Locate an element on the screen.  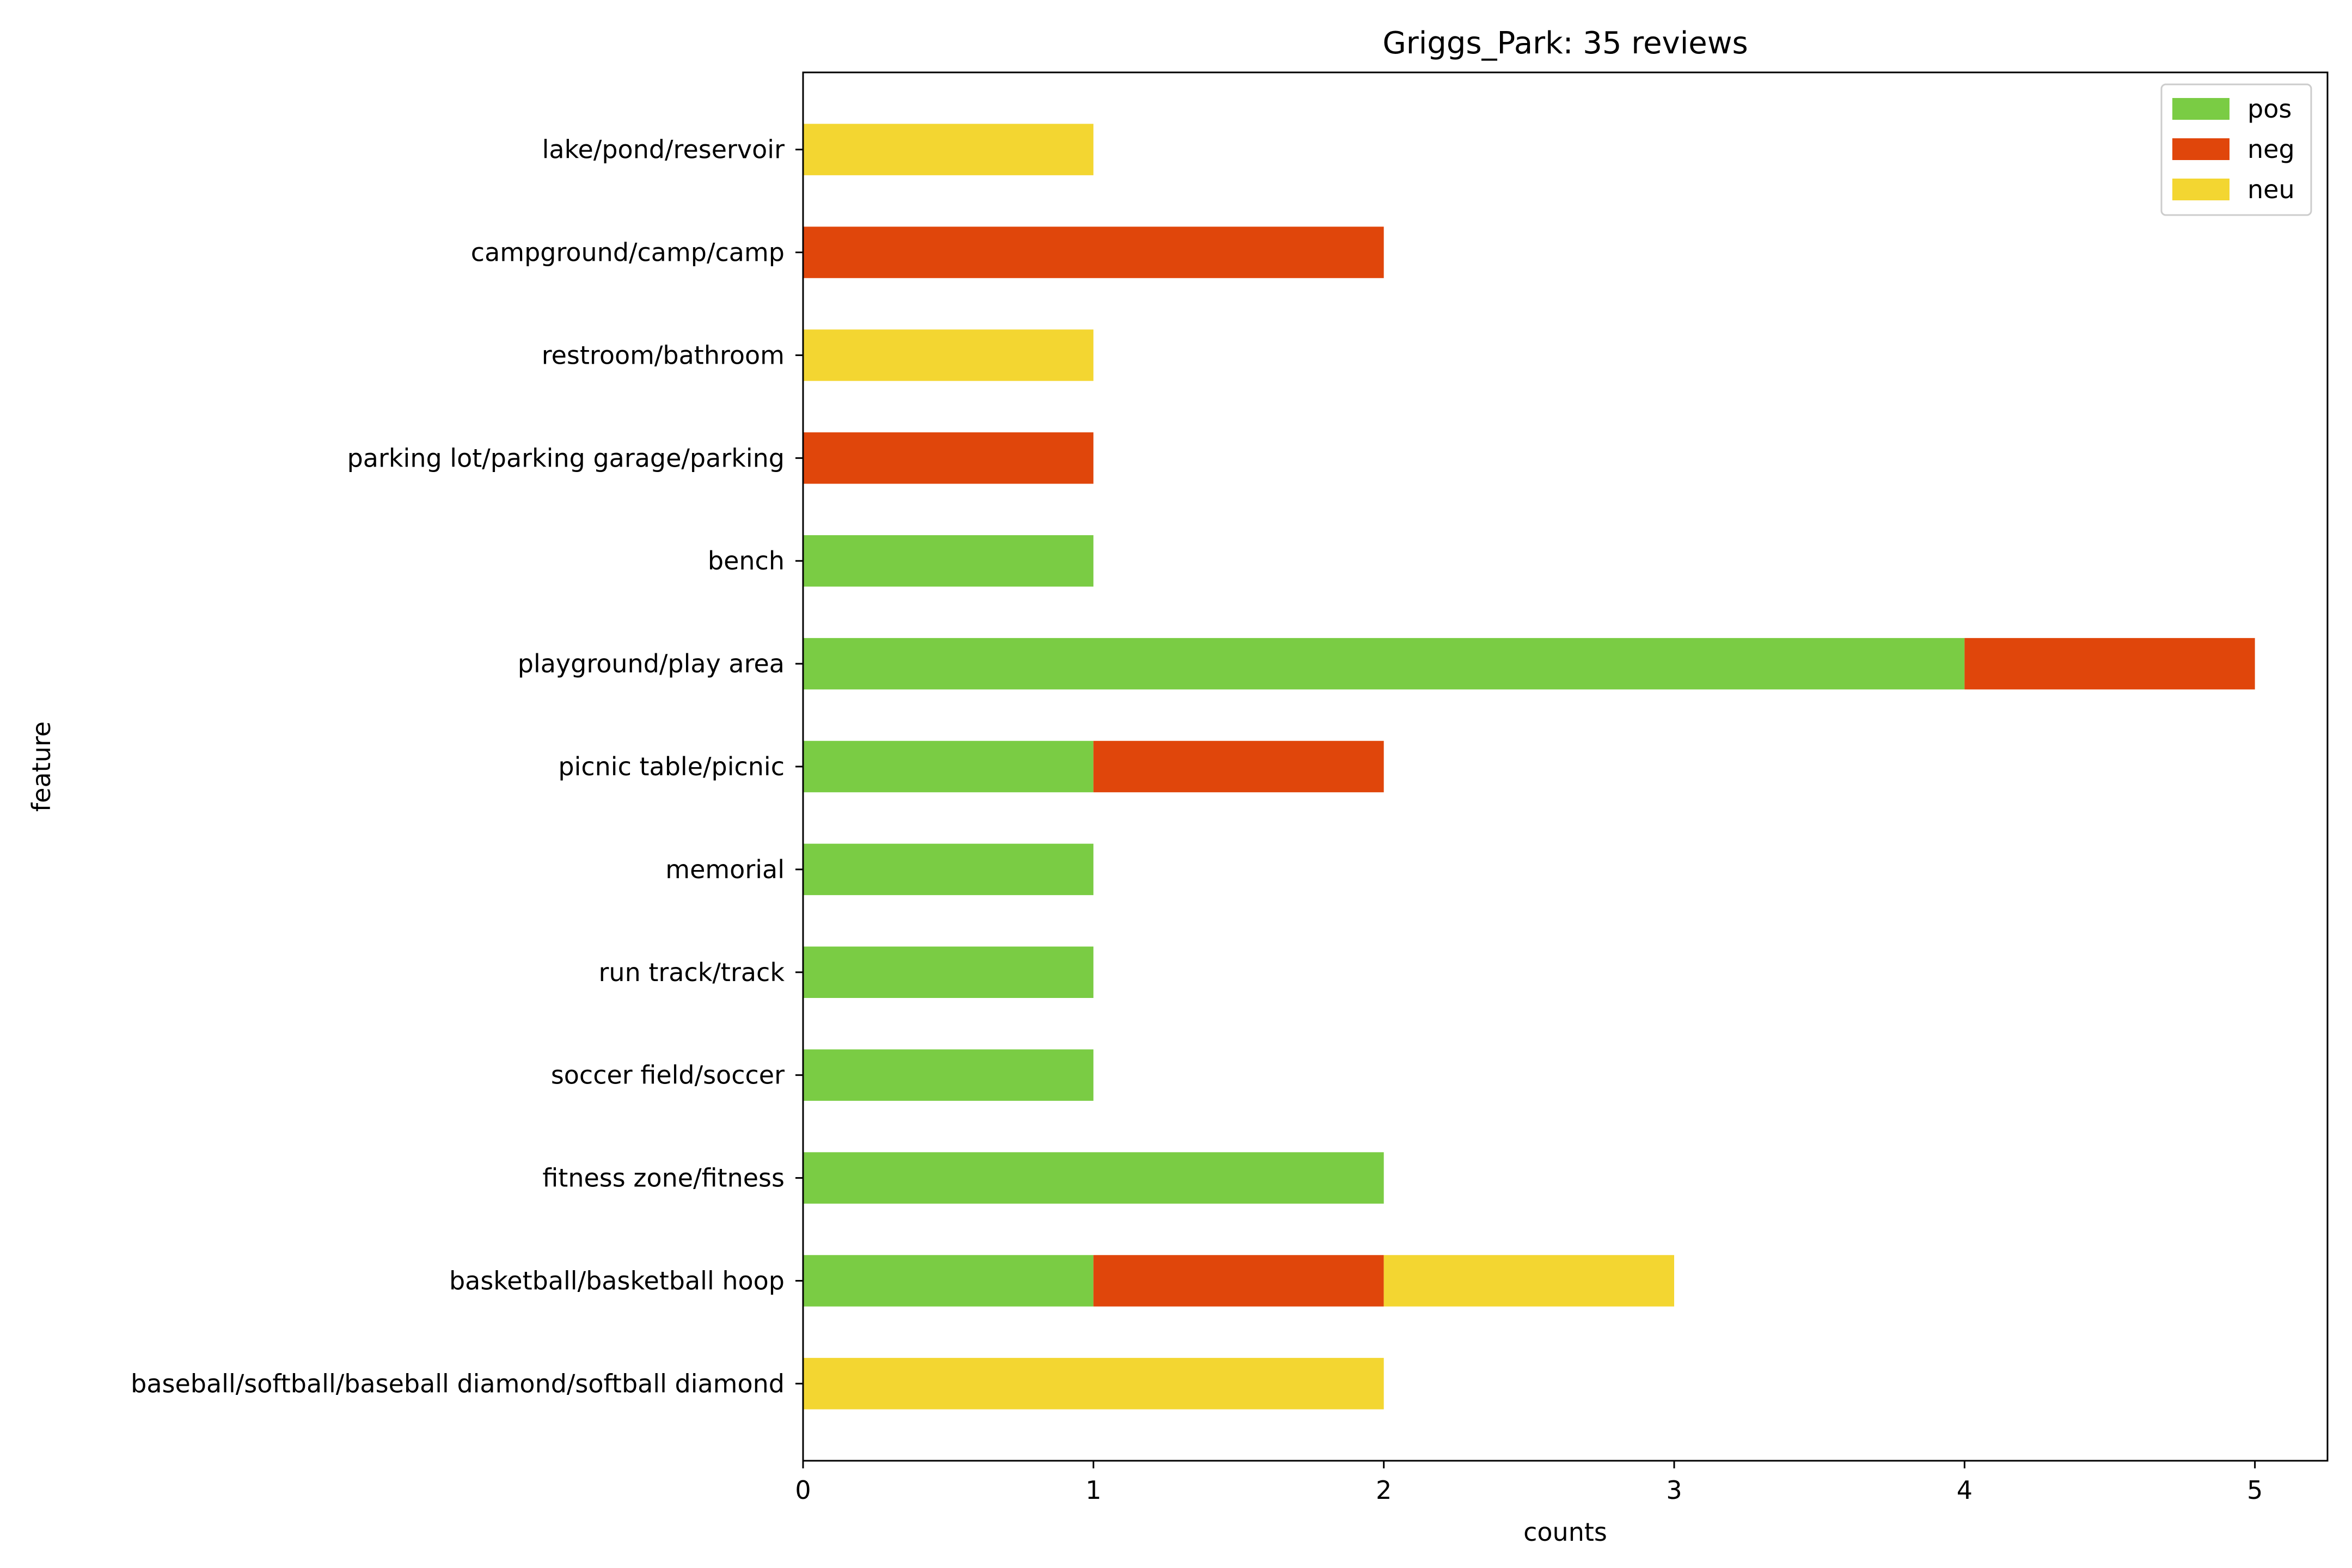
x-tick-label: 1 is located at coordinates (1093, 1490).